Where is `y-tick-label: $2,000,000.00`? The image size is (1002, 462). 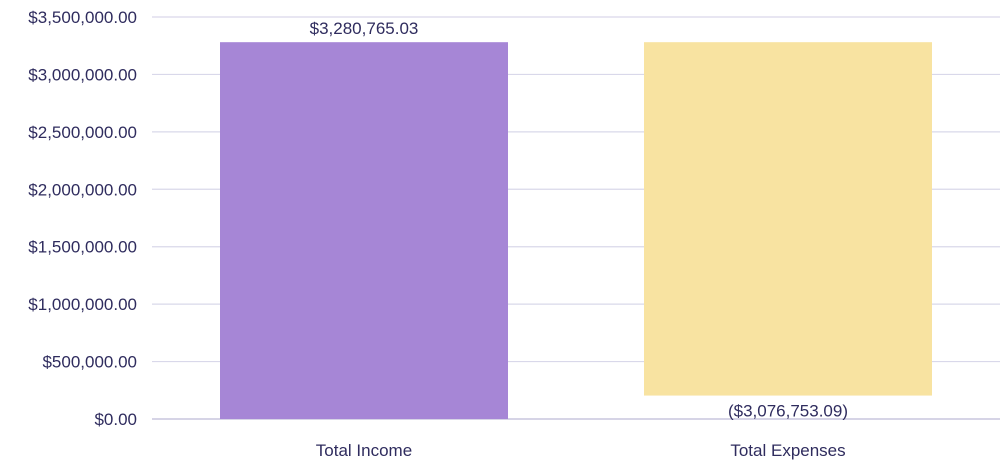
y-tick-label: $2,000,000.00 is located at coordinates (82, 189).